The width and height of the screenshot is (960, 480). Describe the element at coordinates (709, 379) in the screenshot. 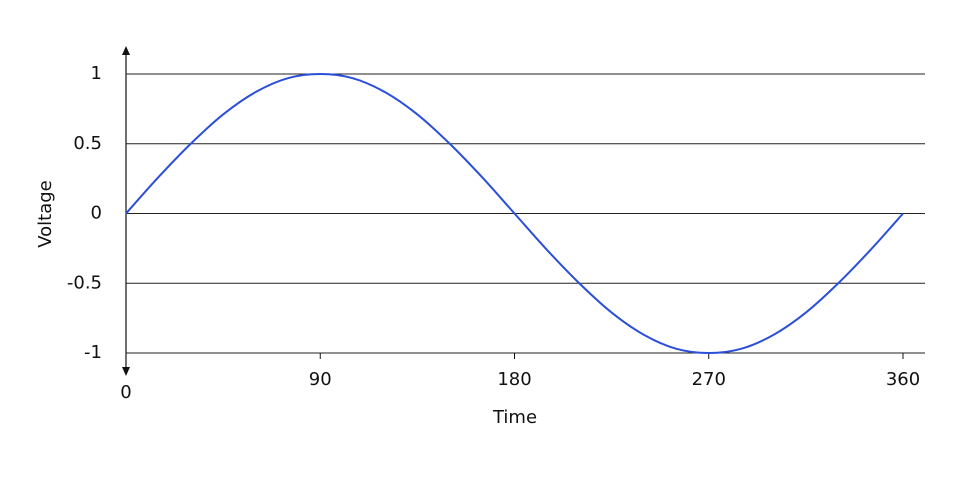

I see `x-tick-label: 270` at that location.